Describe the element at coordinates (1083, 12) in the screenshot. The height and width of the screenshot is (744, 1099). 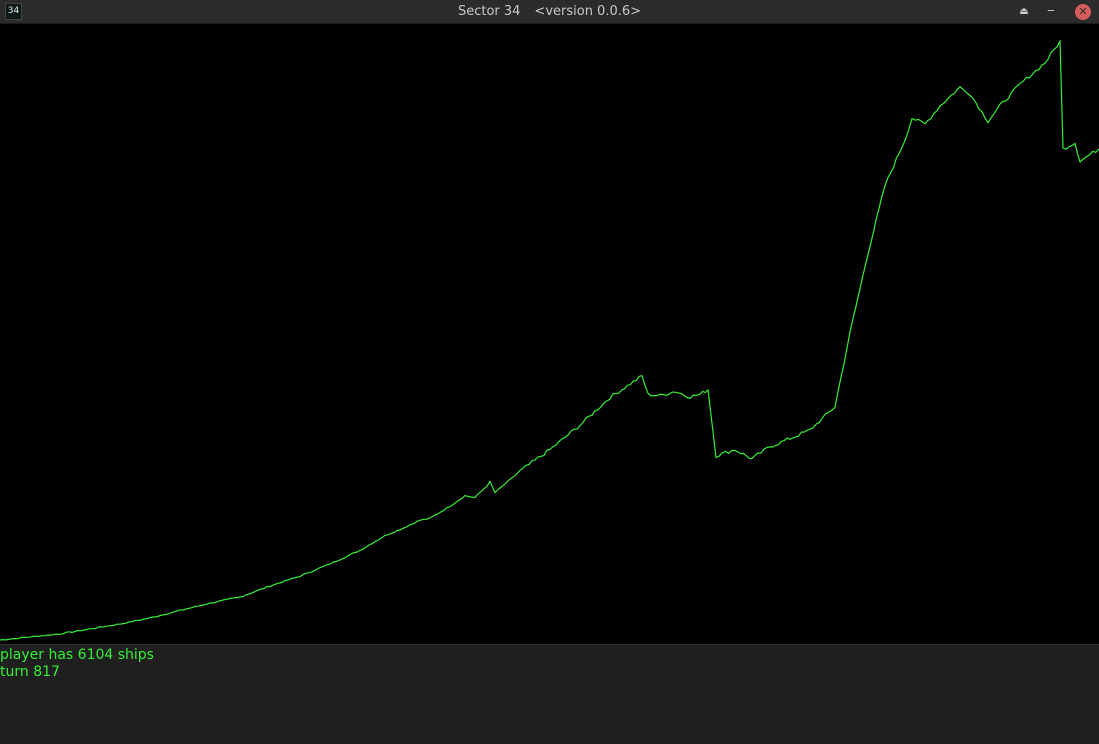
I see `close-button: ✕` at that location.